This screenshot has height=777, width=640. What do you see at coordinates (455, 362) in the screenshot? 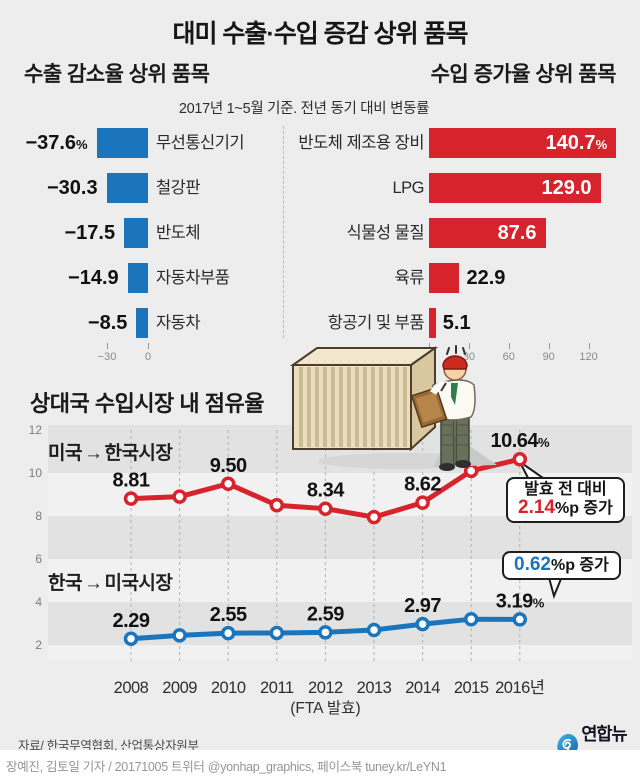
I see `hard-hat` at bounding box center [455, 362].